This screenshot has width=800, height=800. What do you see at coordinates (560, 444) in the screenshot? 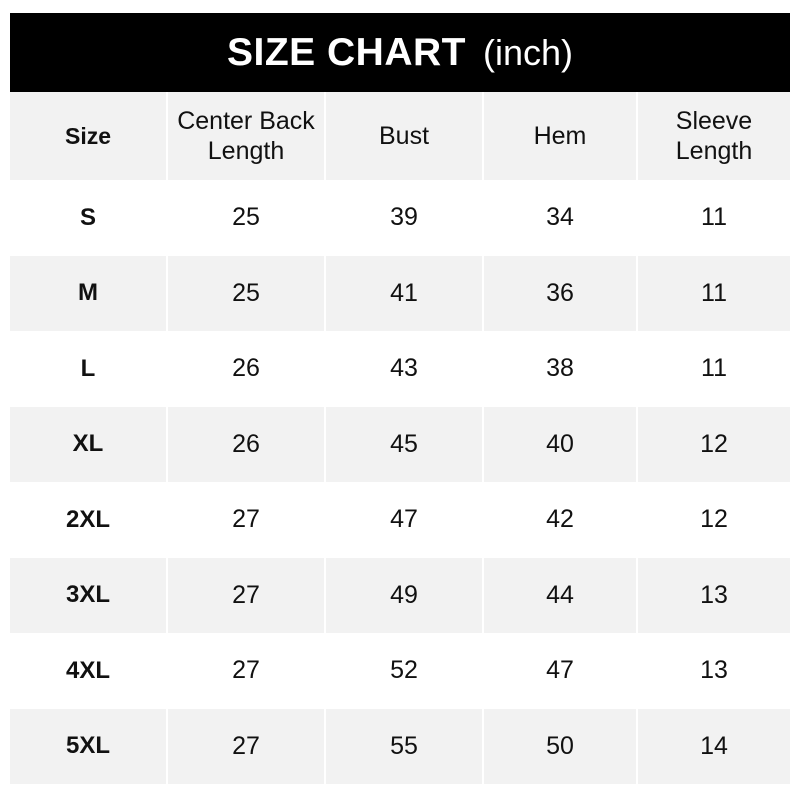
I see `cell-hem: 40` at bounding box center [560, 444].